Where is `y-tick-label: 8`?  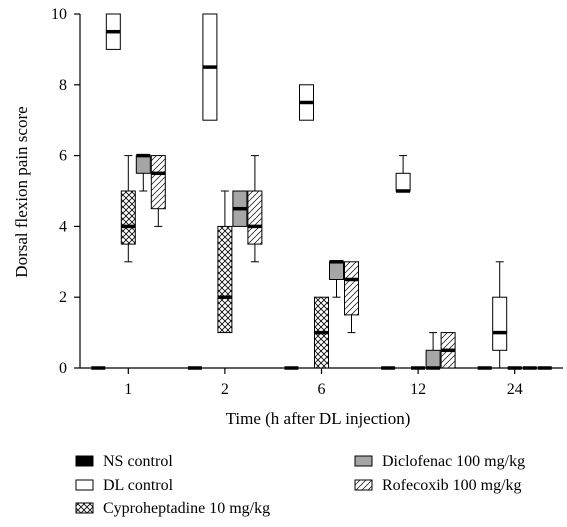
y-tick-label: 8 is located at coordinates (63, 85).